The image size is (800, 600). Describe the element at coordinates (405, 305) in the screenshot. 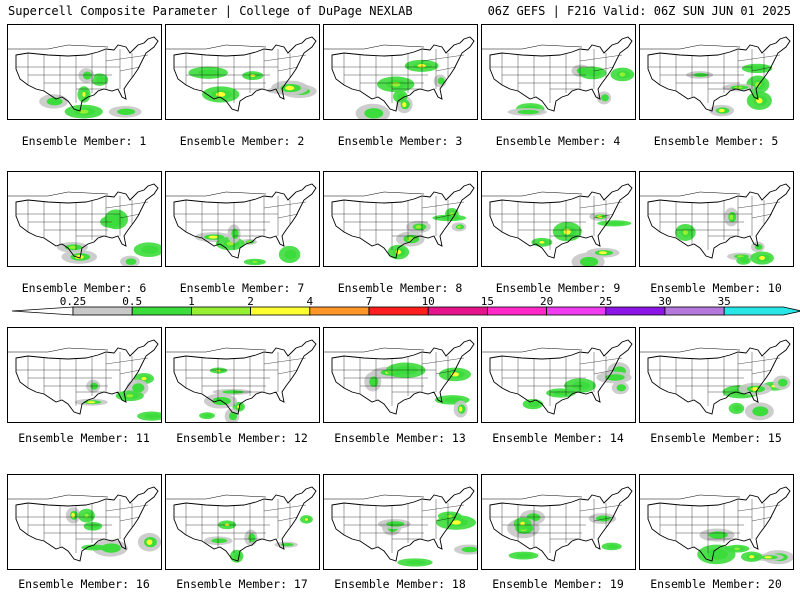

I see `color-scale-legend: 0.25 0.5 1 2 4 7 10 15 20 25 30 35` at that location.